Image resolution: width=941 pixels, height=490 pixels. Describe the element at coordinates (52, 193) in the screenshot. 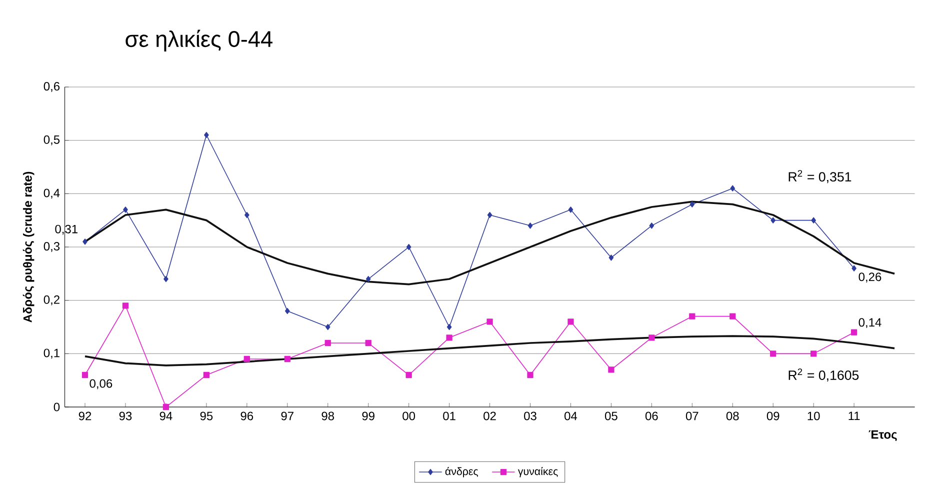

I see `y-tick-label: 0,4` at that location.